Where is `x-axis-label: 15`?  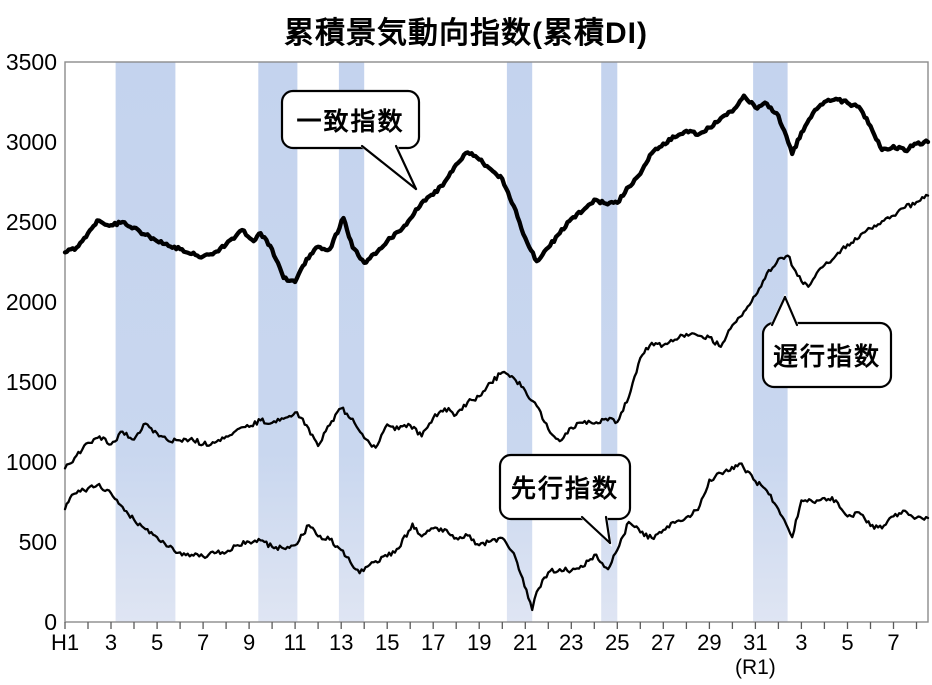
x-axis-label: 15 is located at coordinates (387, 642).